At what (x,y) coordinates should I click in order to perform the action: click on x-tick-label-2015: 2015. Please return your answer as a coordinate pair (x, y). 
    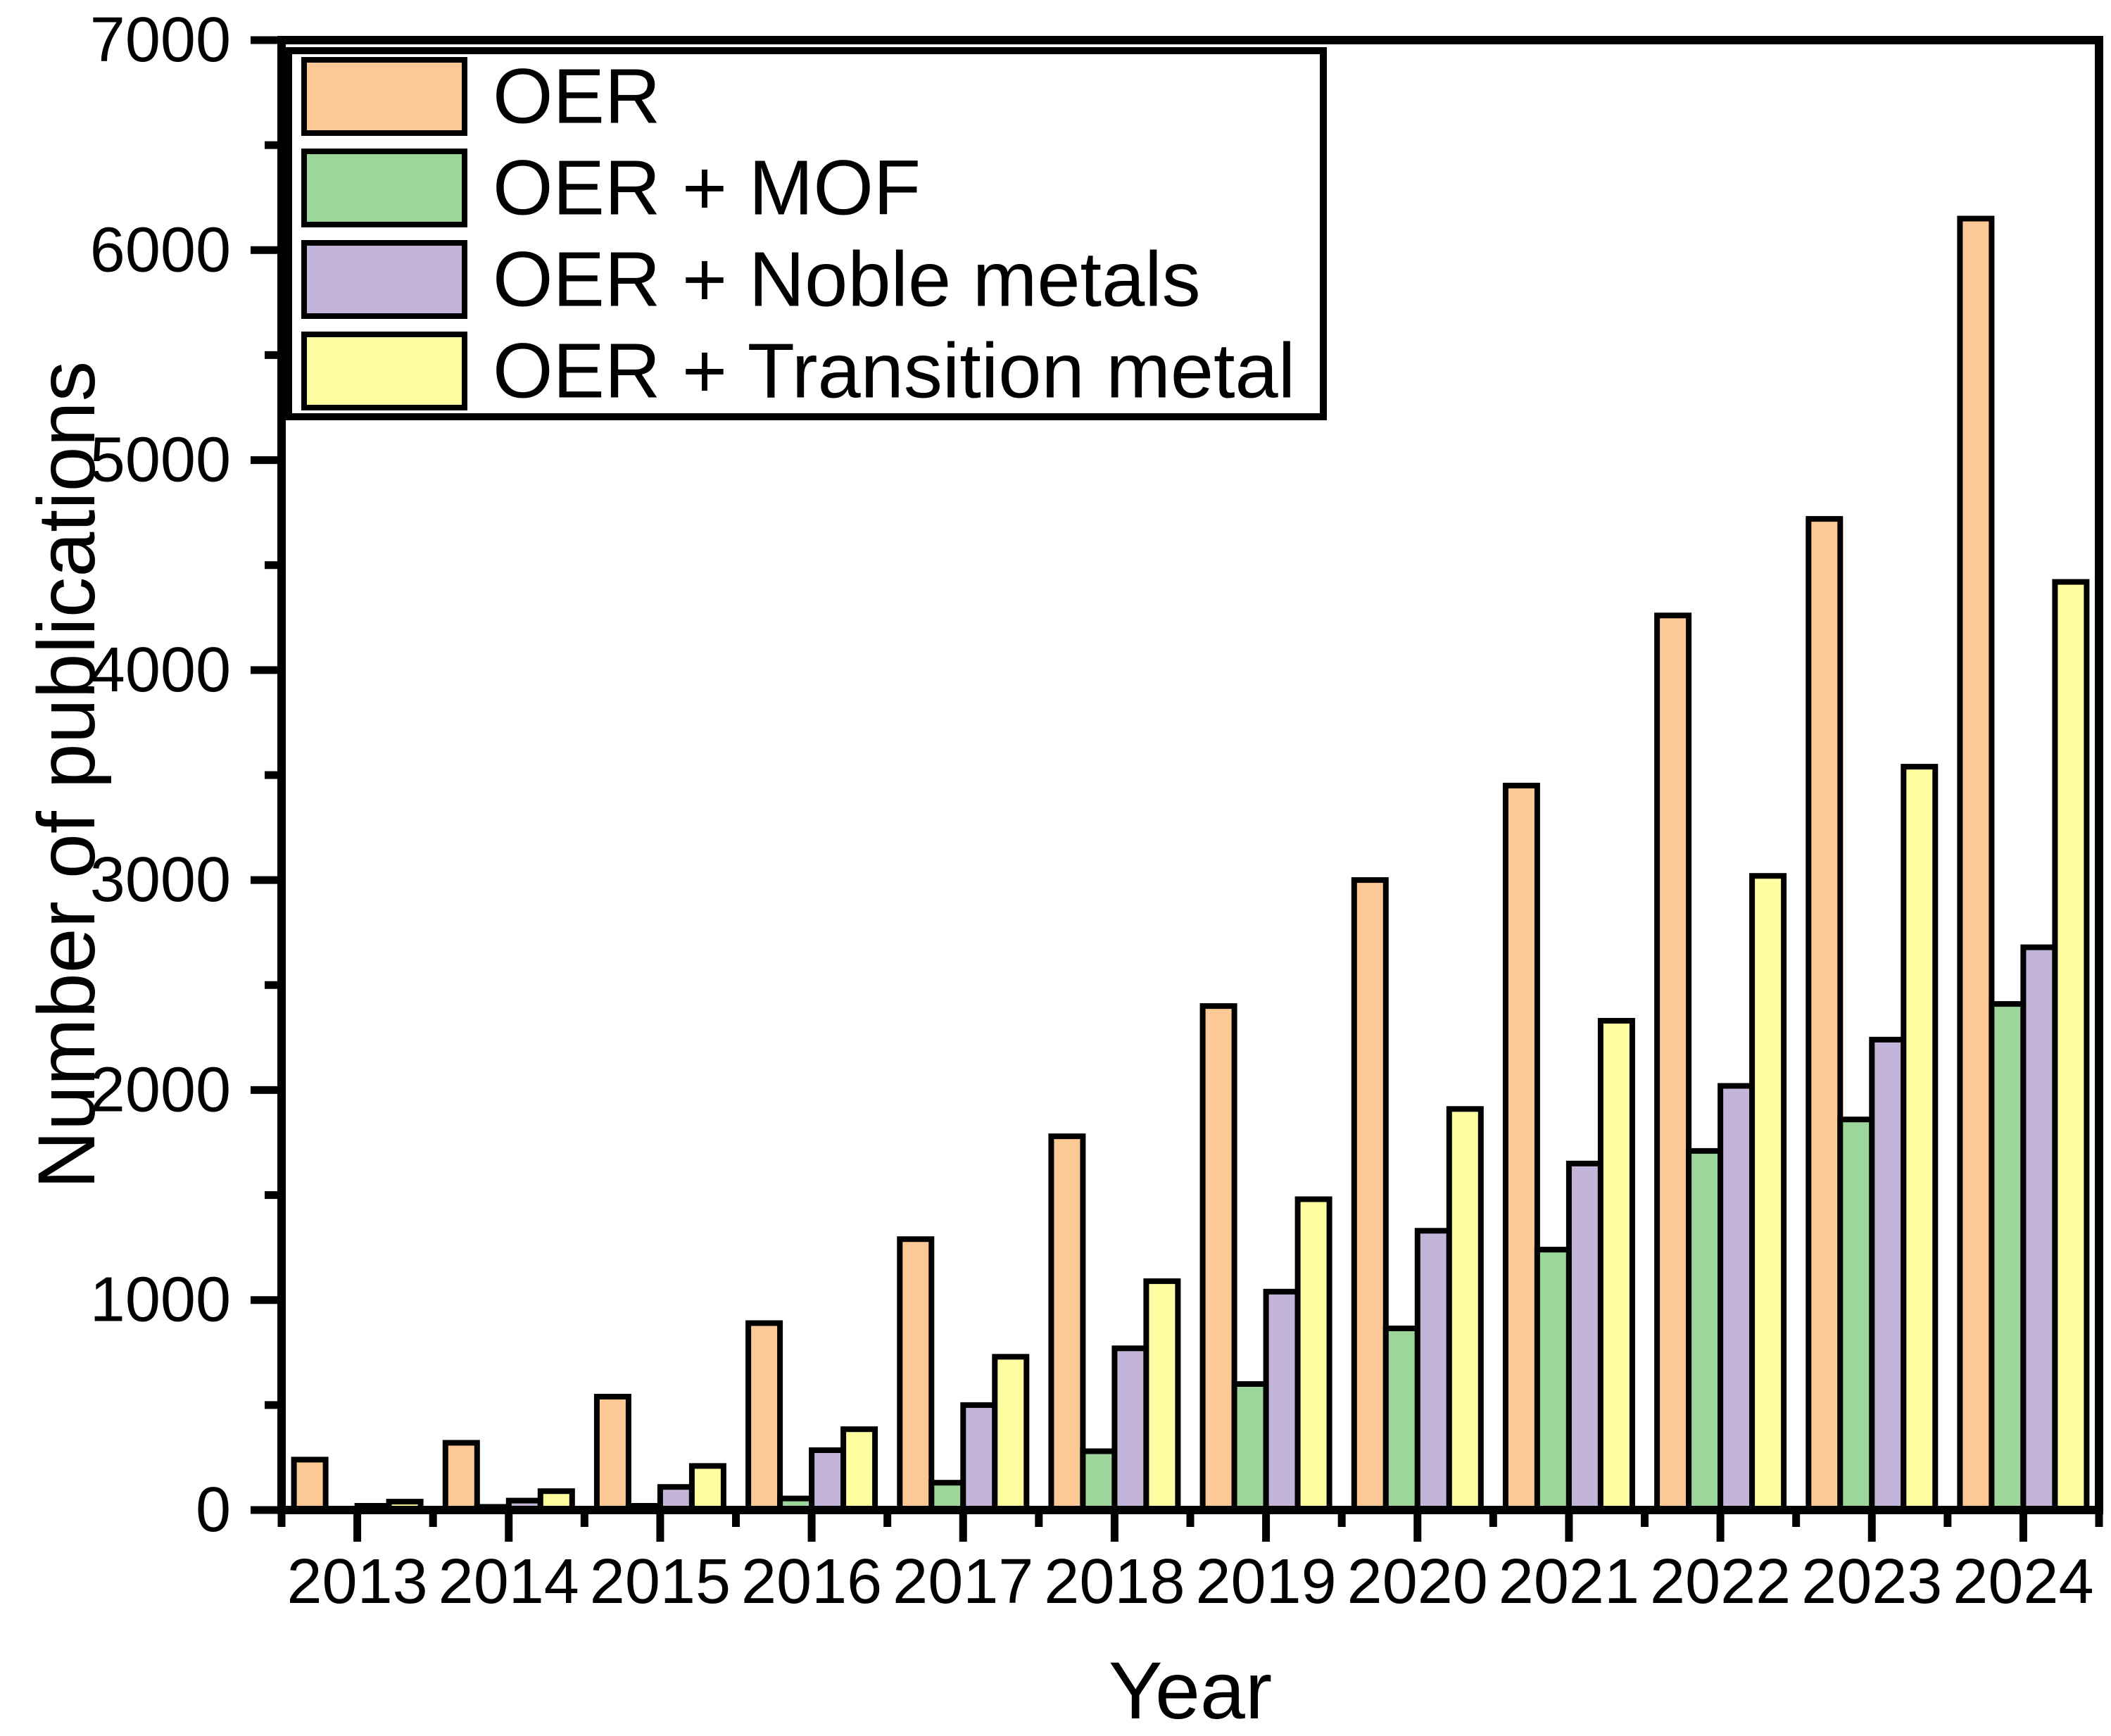
    Looking at the image, I should click on (661, 1582).